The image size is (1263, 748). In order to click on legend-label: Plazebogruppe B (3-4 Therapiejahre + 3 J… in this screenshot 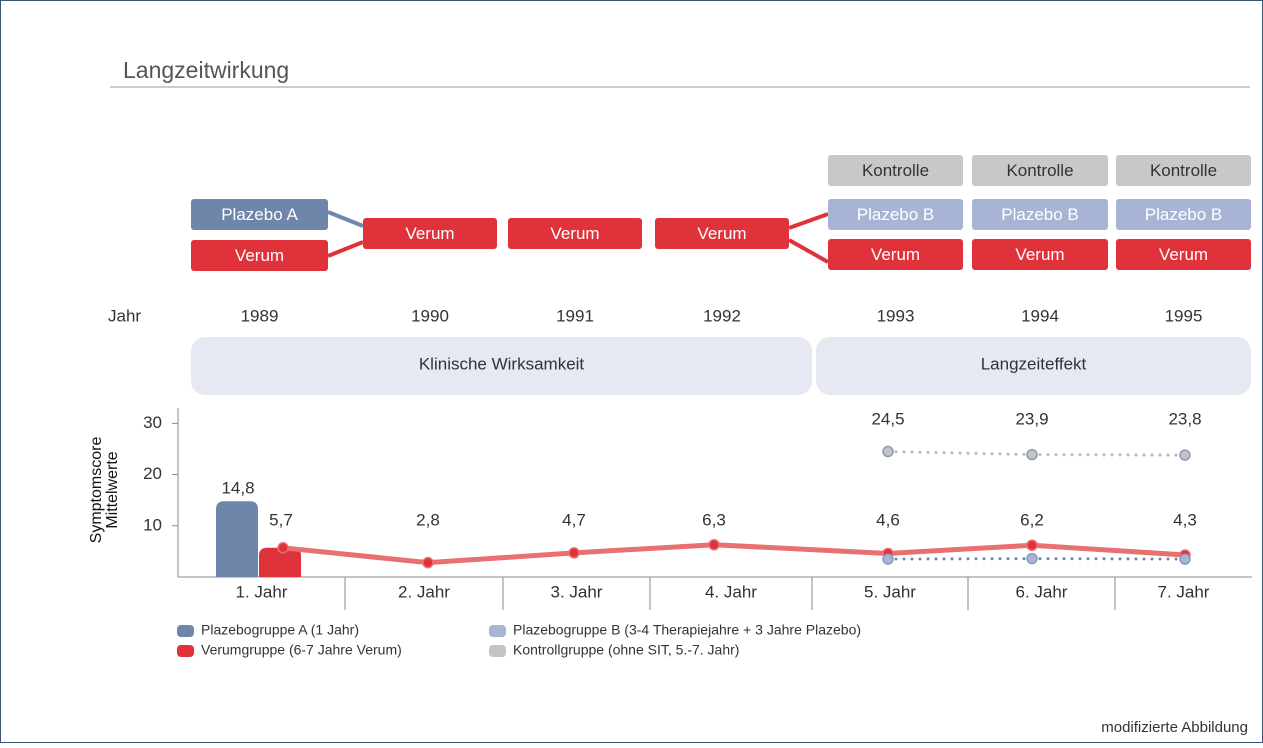, I will do `click(687, 630)`.